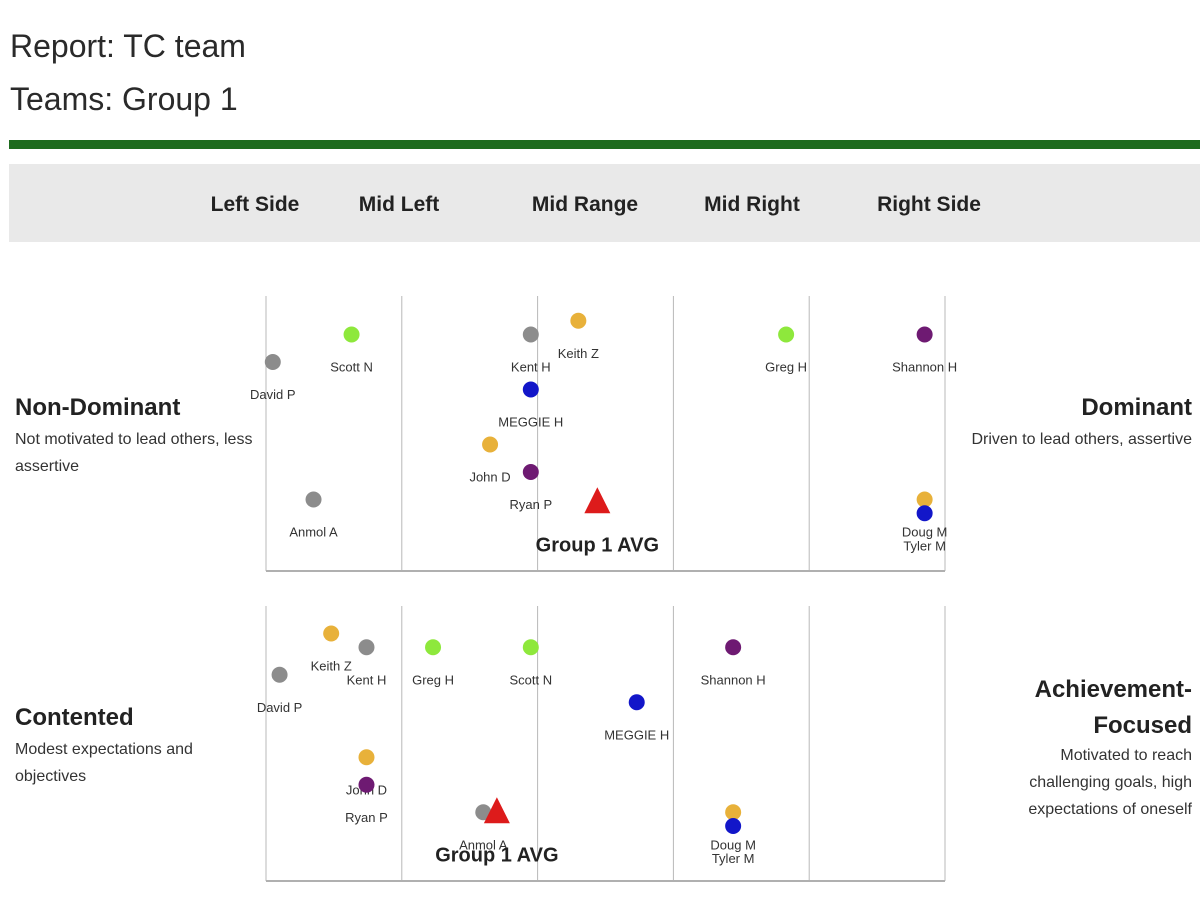  I want to click on scale-label-left-side: Left Side, so click(255, 204).